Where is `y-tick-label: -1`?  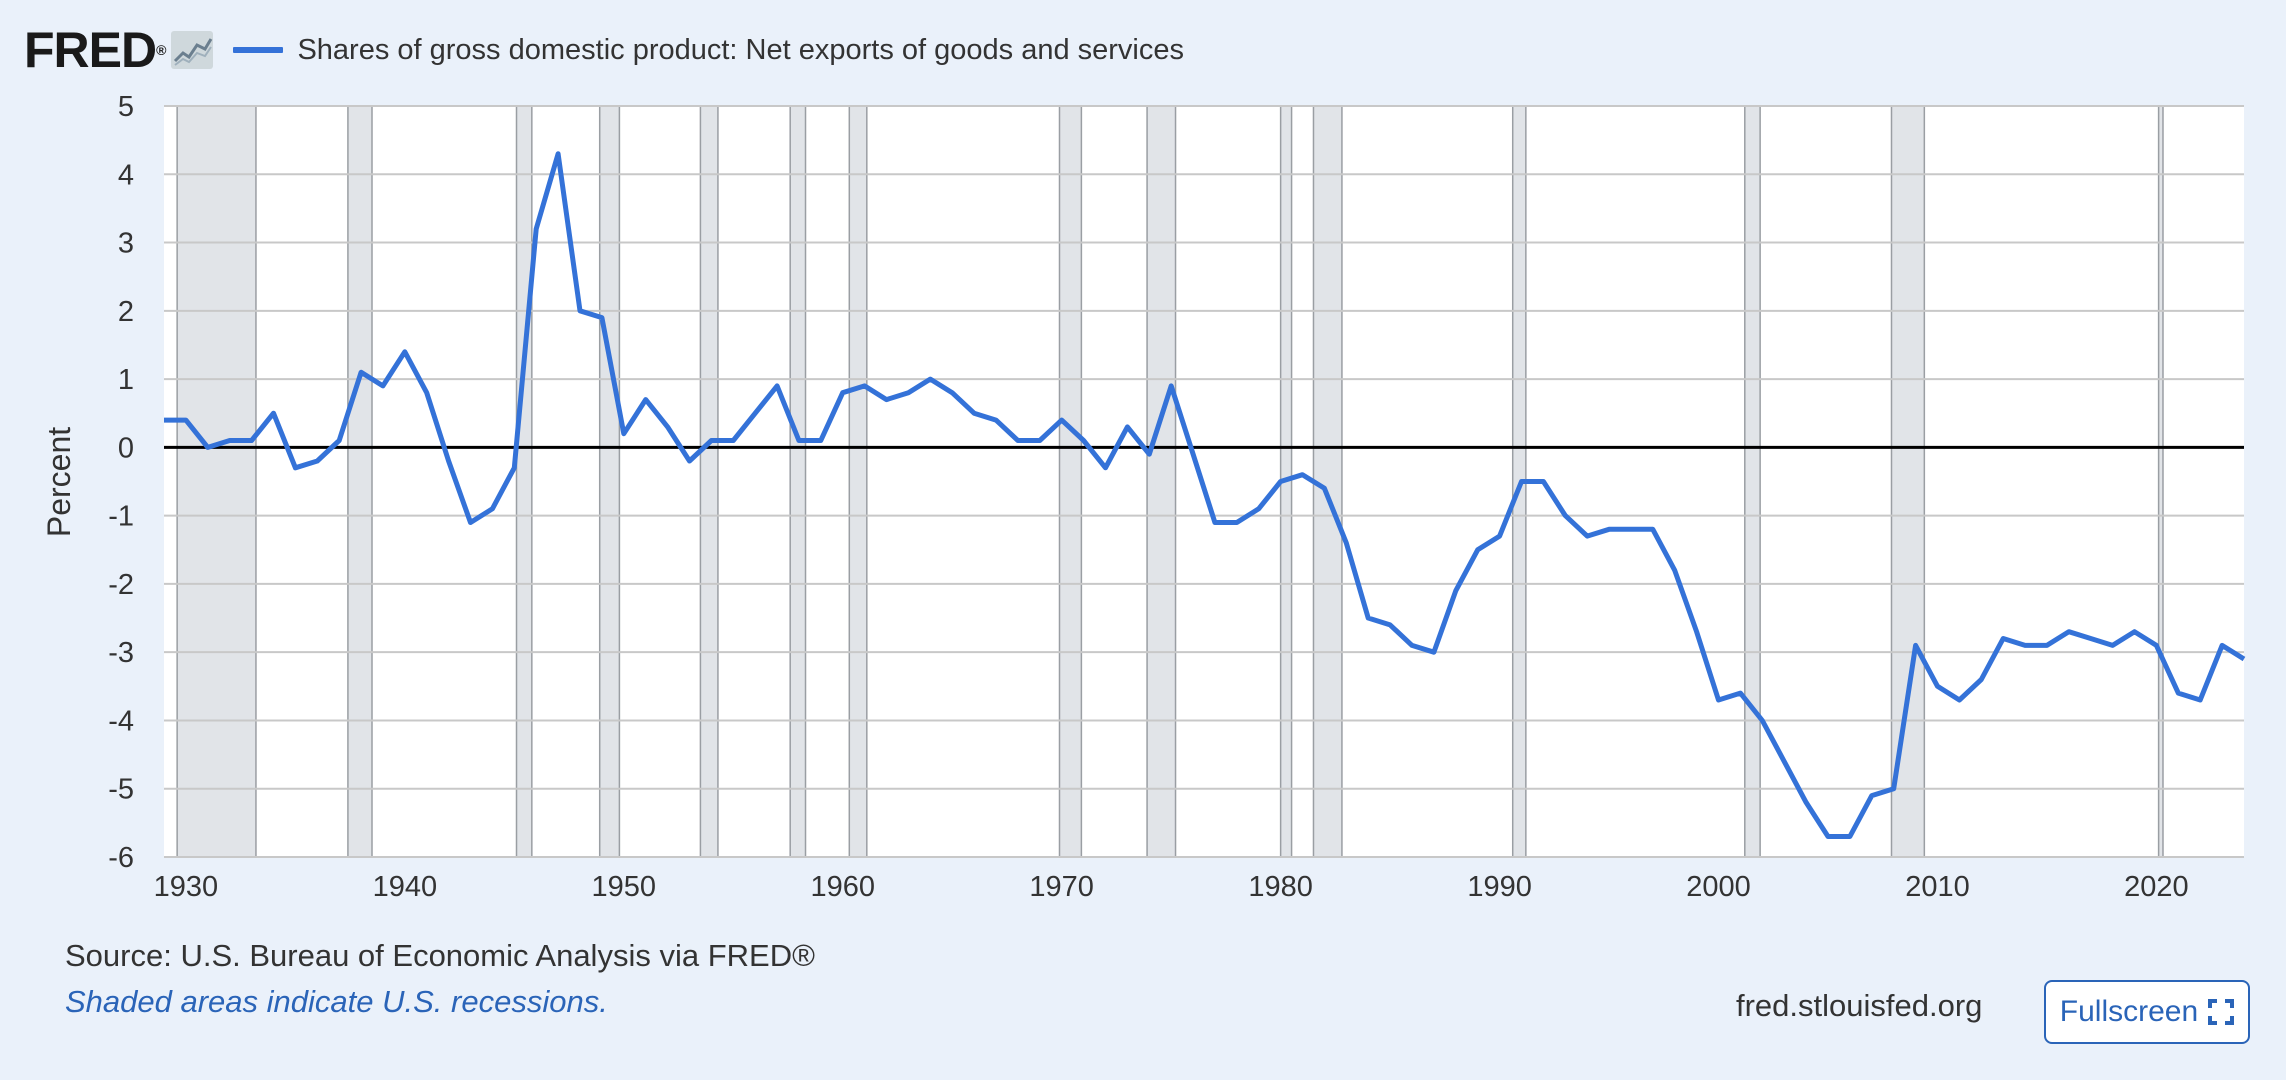 y-tick-label: -1 is located at coordinates (121, 517).